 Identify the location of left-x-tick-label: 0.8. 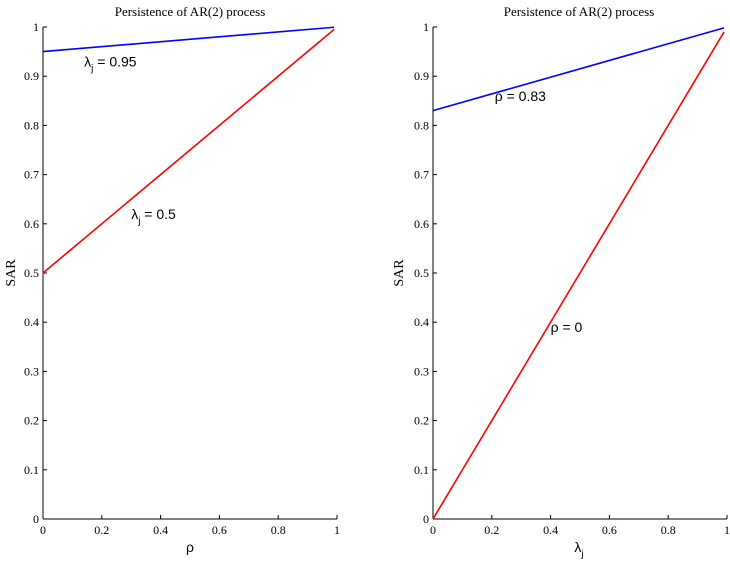
(278, 530).